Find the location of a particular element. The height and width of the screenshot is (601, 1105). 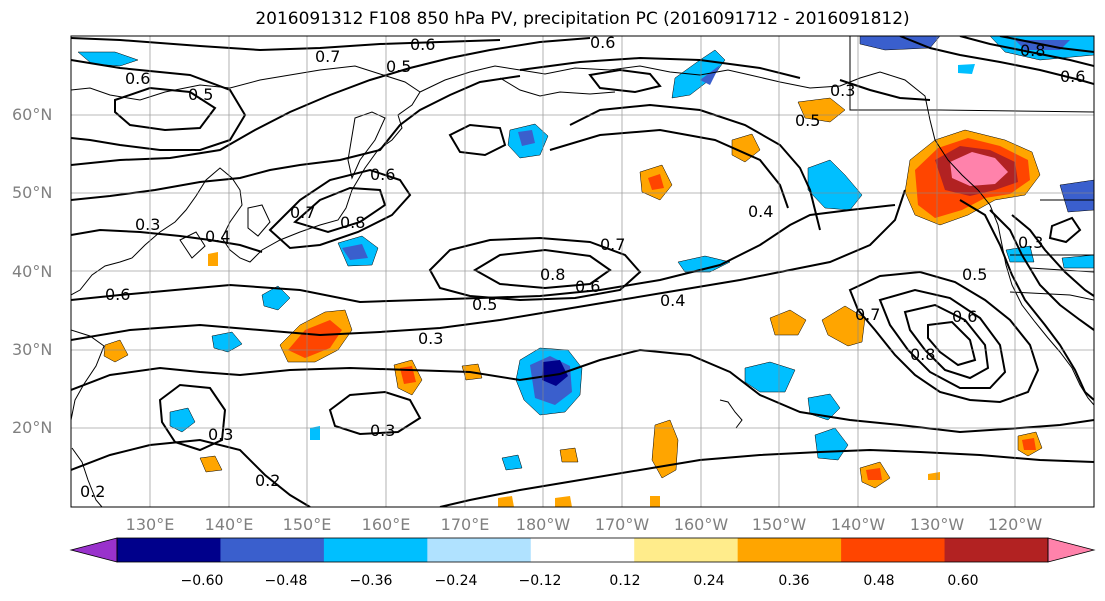

lon-tick-label: 150°E is located at coordinates (307, 524).